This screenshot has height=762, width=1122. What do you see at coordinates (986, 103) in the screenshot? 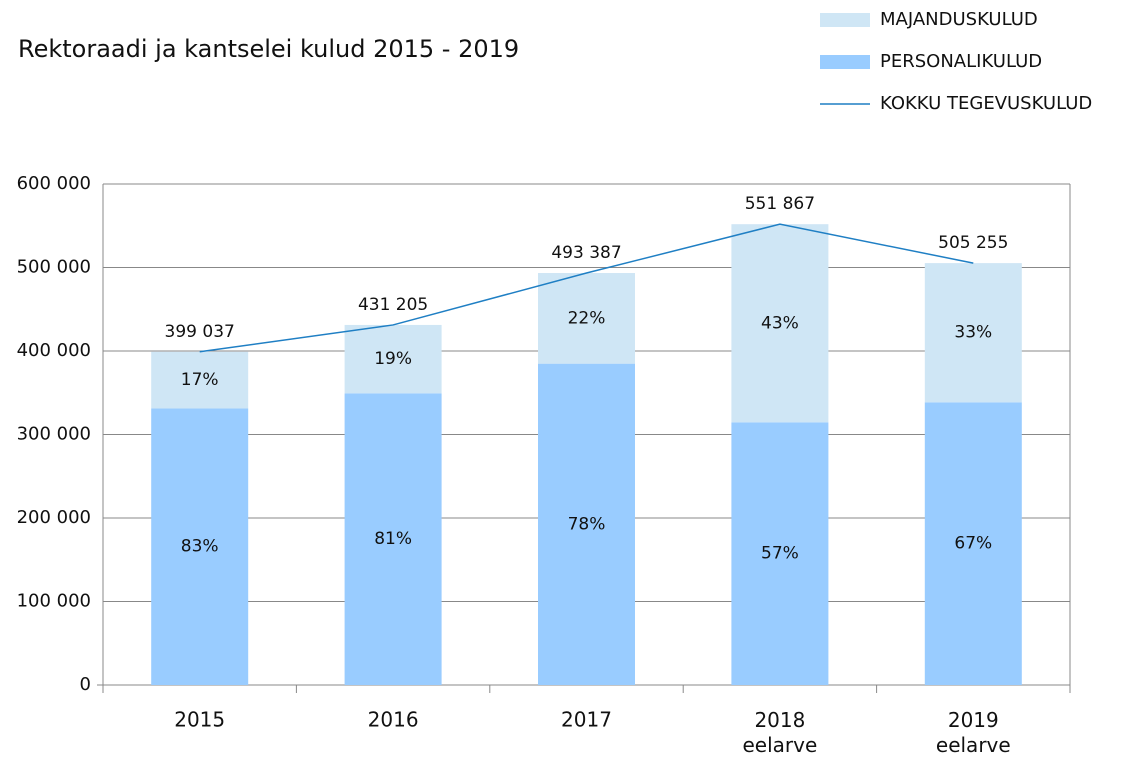
I see `legend-label: KOKKU TEGEVUSKULUD` at bounding box center [986, 103].